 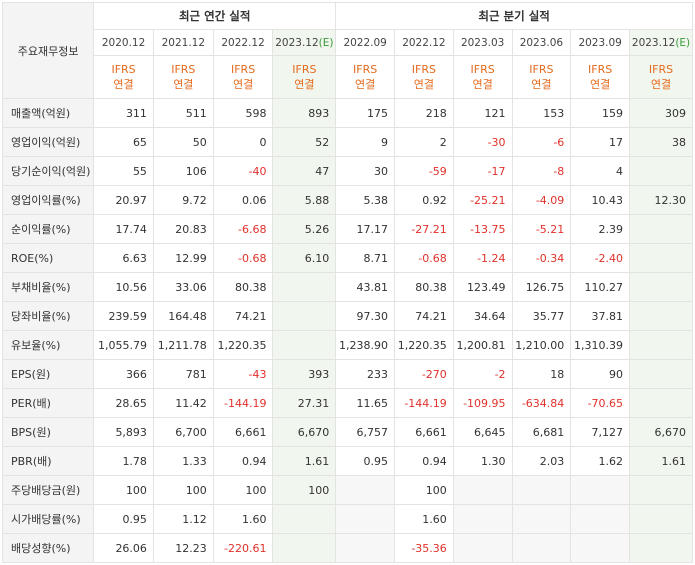 I want to click on row-label: 유보율(%), so click(x=48, y=345).